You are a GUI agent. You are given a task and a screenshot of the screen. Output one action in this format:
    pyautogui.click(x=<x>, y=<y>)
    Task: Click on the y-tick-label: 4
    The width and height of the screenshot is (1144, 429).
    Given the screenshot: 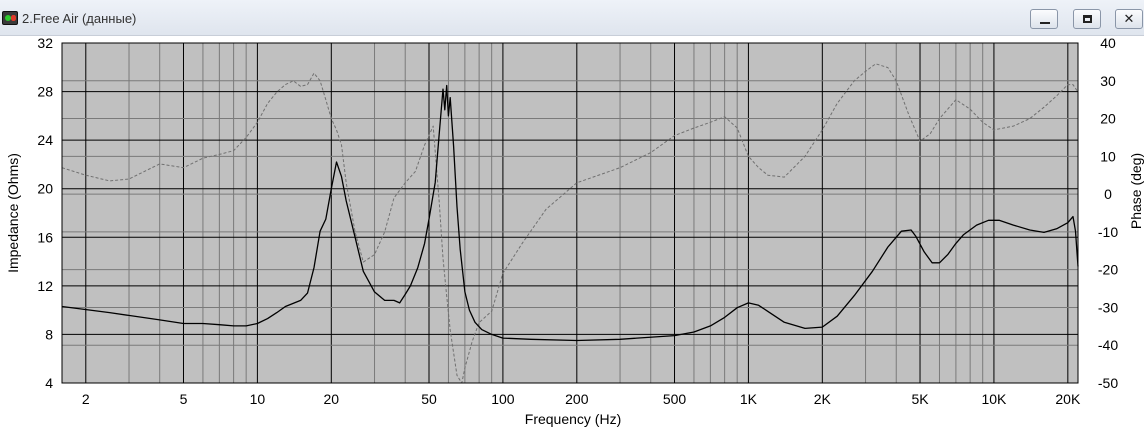 What is the action you would take?
    pyautogui.click(x=49, y=383)
    